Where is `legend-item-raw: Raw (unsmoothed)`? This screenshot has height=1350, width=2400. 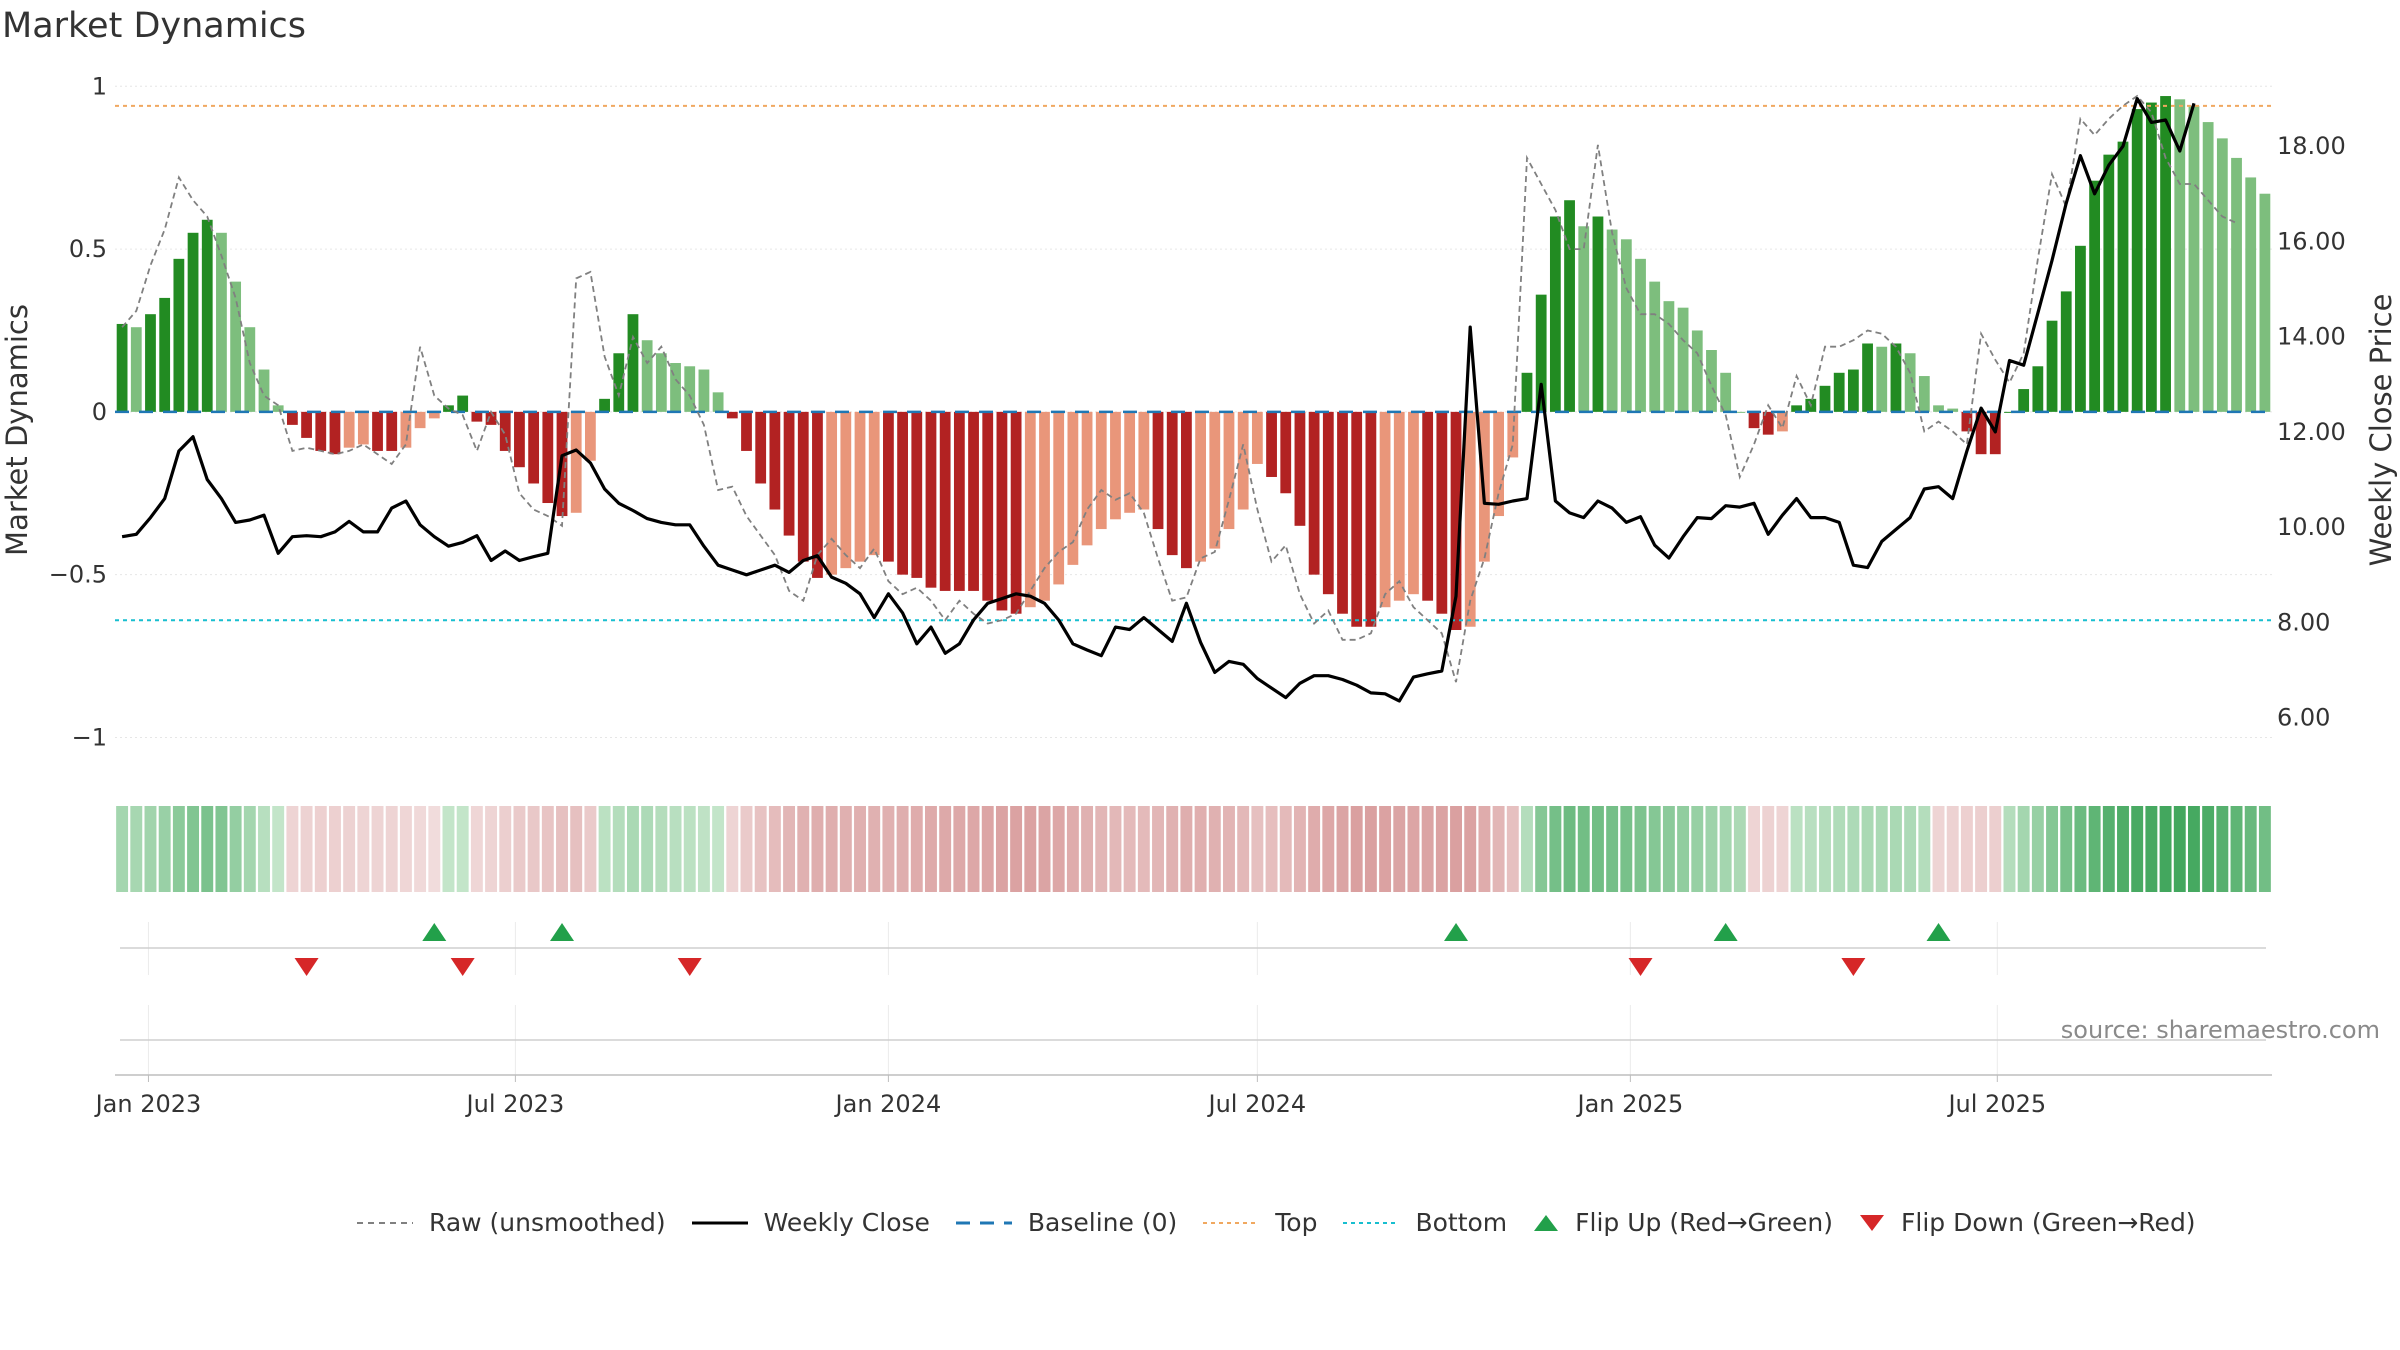
legend-item-raw: Raw (unsmoothed) is located at coordinates (510, 1222).